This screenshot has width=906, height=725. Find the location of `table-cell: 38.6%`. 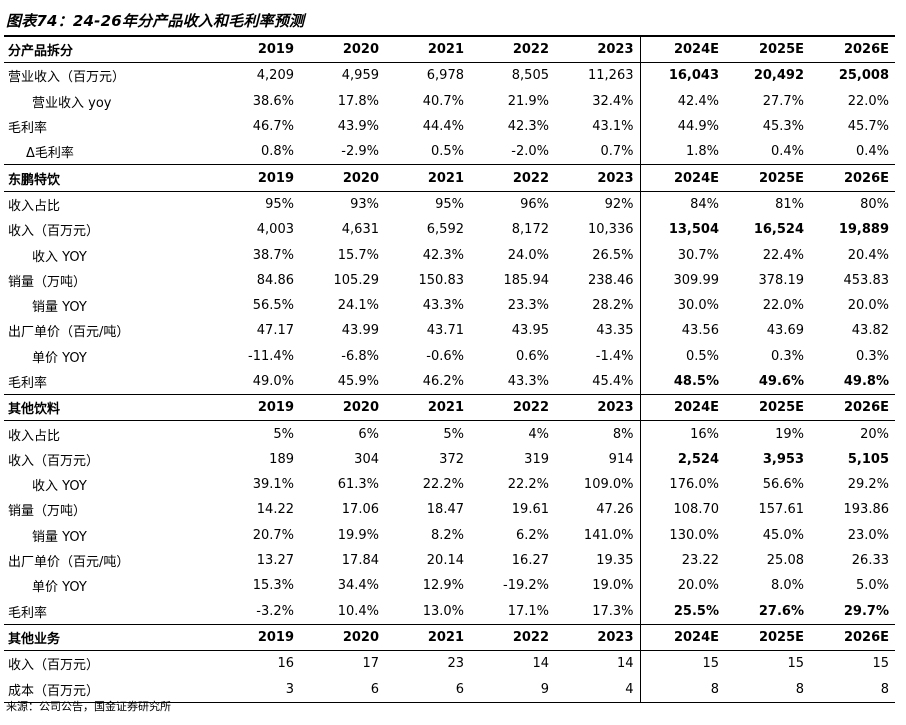

table-cell: 38.6% is located at coordinates (273, 101).